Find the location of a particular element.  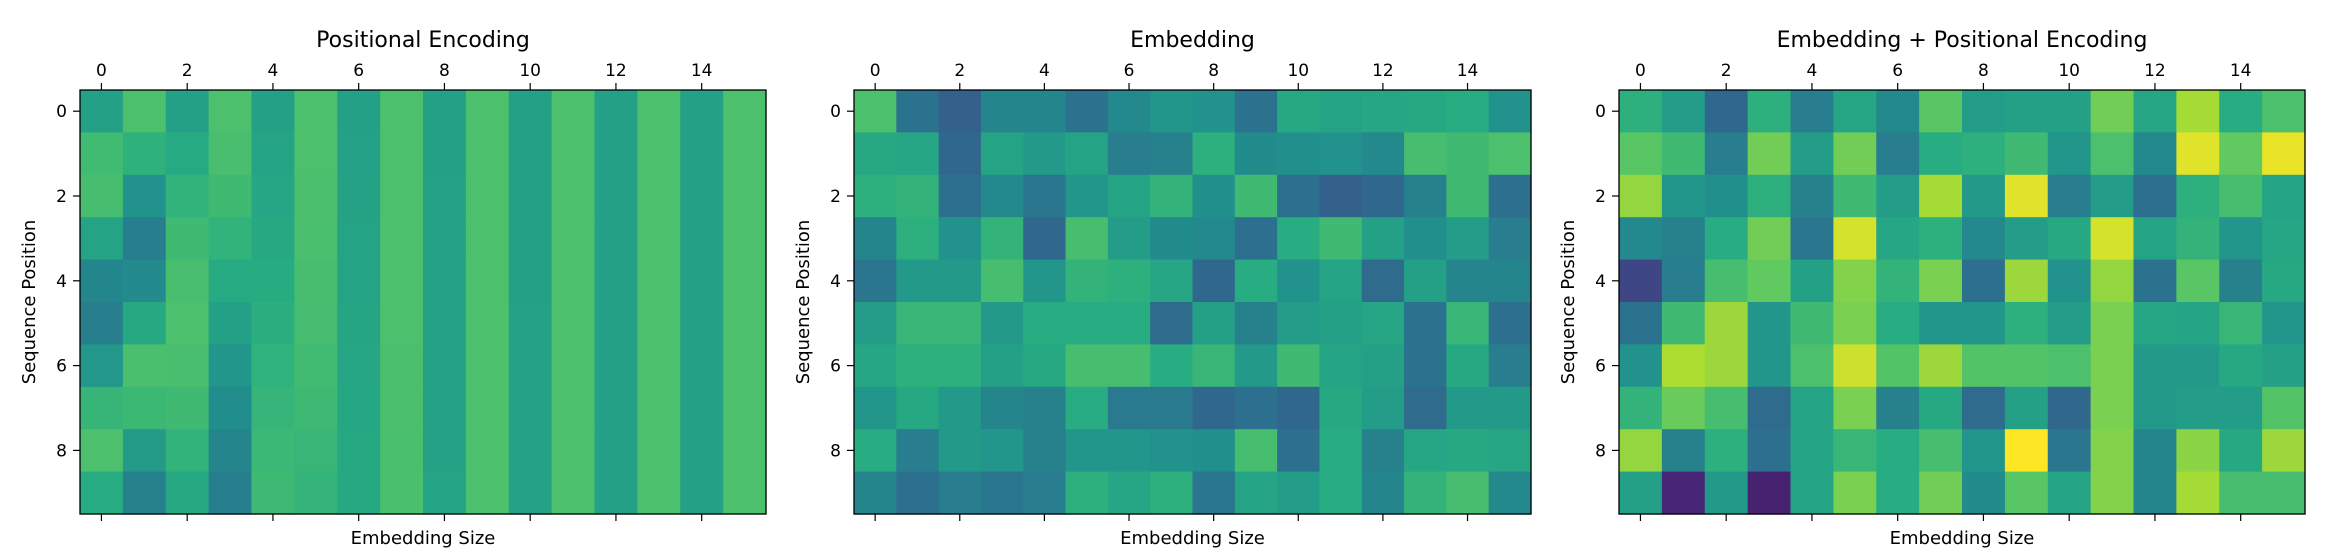

x-tick-label: 8 is located at coordinates (1983, 71).